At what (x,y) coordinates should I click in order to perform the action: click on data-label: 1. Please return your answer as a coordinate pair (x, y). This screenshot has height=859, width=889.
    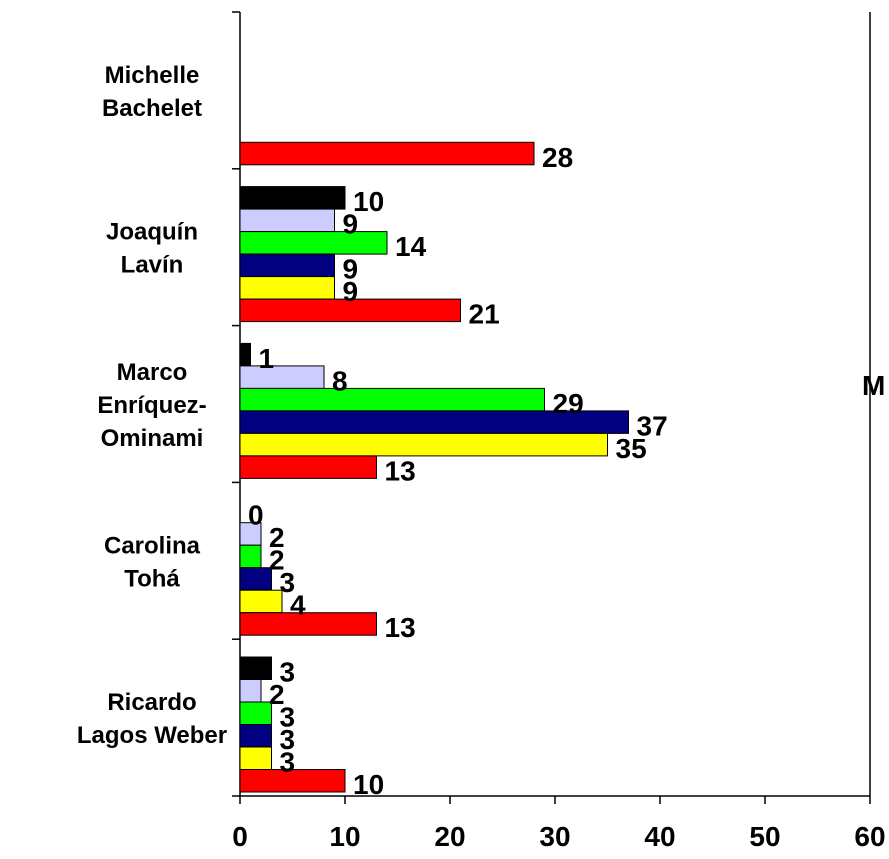
    Looking at the image, I should click on (267, 358).